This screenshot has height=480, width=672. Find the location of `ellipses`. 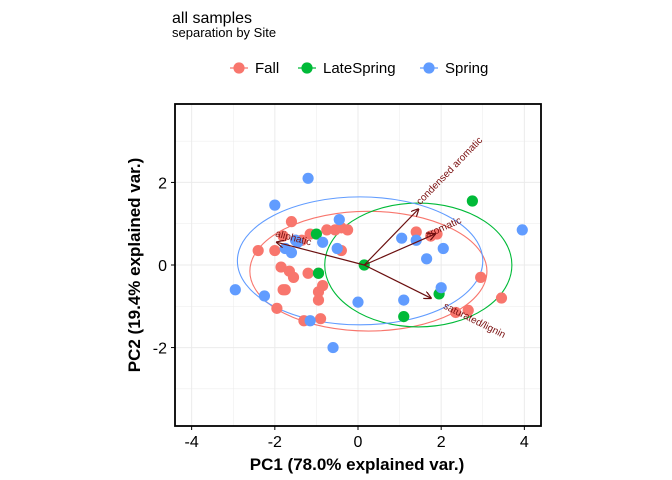

ellipses is located at coordinates (374, 264).